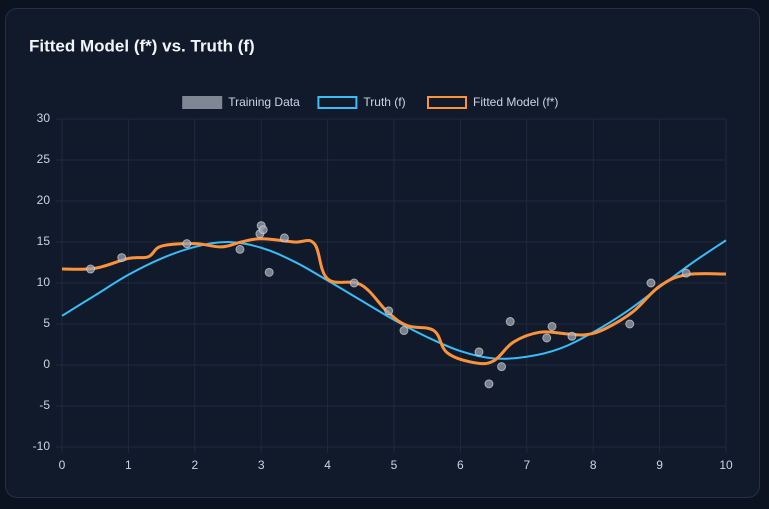 This screenshot has width=769, height=509. Describe the element at coordinates (659, 465) in the screenshot. I see `x-tick-label: 9` at that location.